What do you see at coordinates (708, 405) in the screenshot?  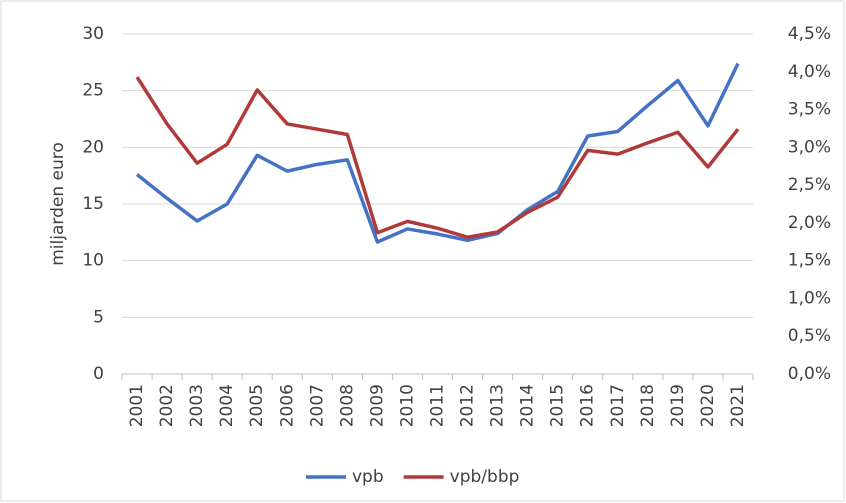 I see `x-tick-label: 2020` at bounding box center [708, 405].